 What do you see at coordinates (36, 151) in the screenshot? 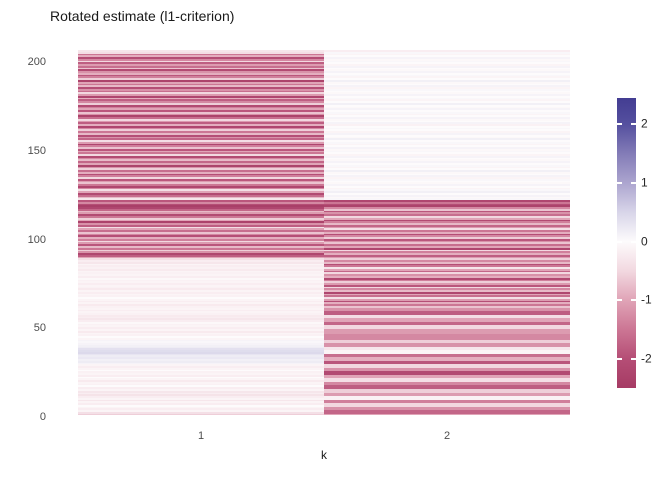
I see `y-axis-tick-label: 150` at bounding box center [36, 151].